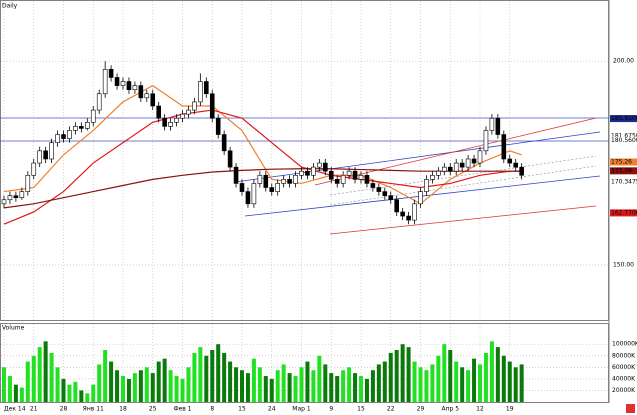 The height and width of the screenshot is (415, 637). What do you see at coordinates (64, 409) in the screenshot?
I see `x-tick-label: 28` at bounding box center [64, 409].